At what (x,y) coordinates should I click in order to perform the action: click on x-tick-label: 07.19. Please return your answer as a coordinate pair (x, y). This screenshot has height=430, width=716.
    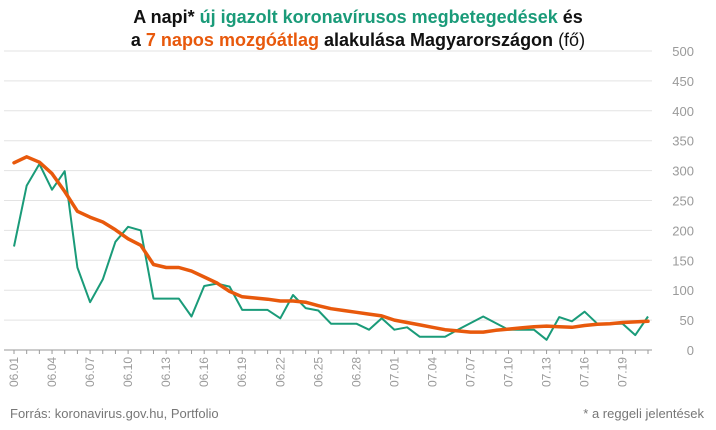
    Looking at the image, I should click on (623, 372).